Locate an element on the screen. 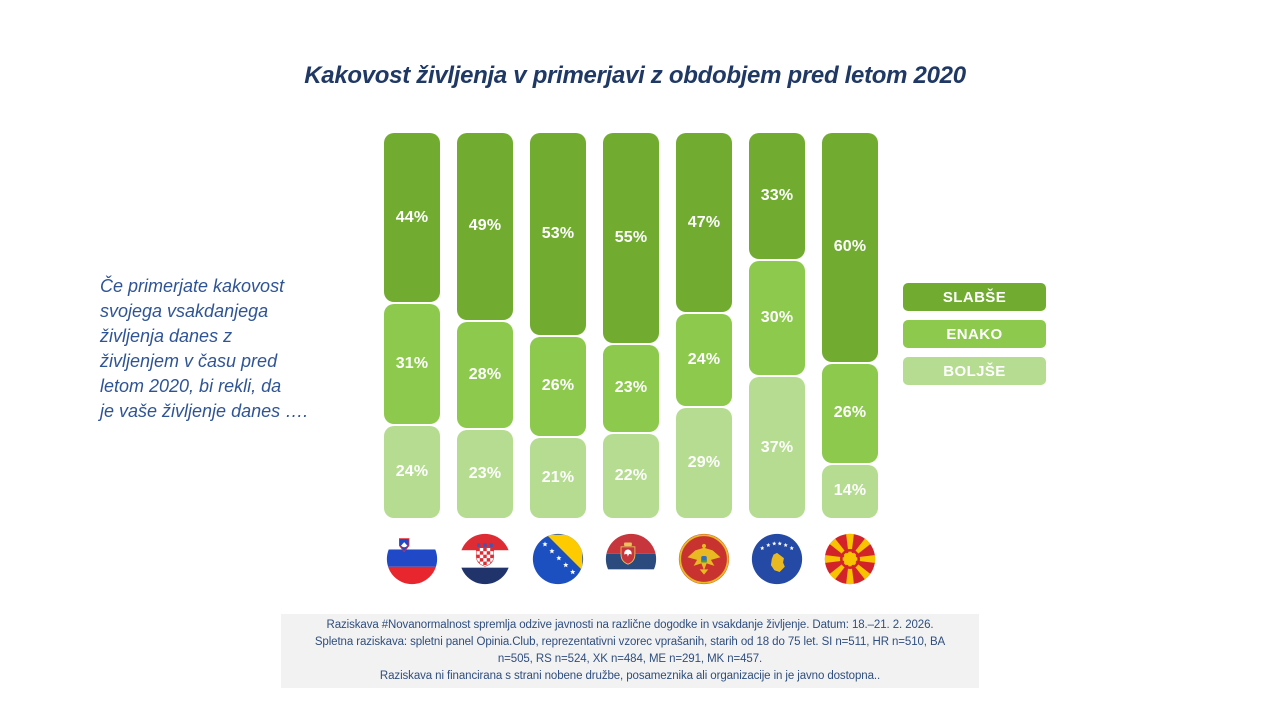  bar-segment-slabse: 33% is located at coordinates (777, 196).